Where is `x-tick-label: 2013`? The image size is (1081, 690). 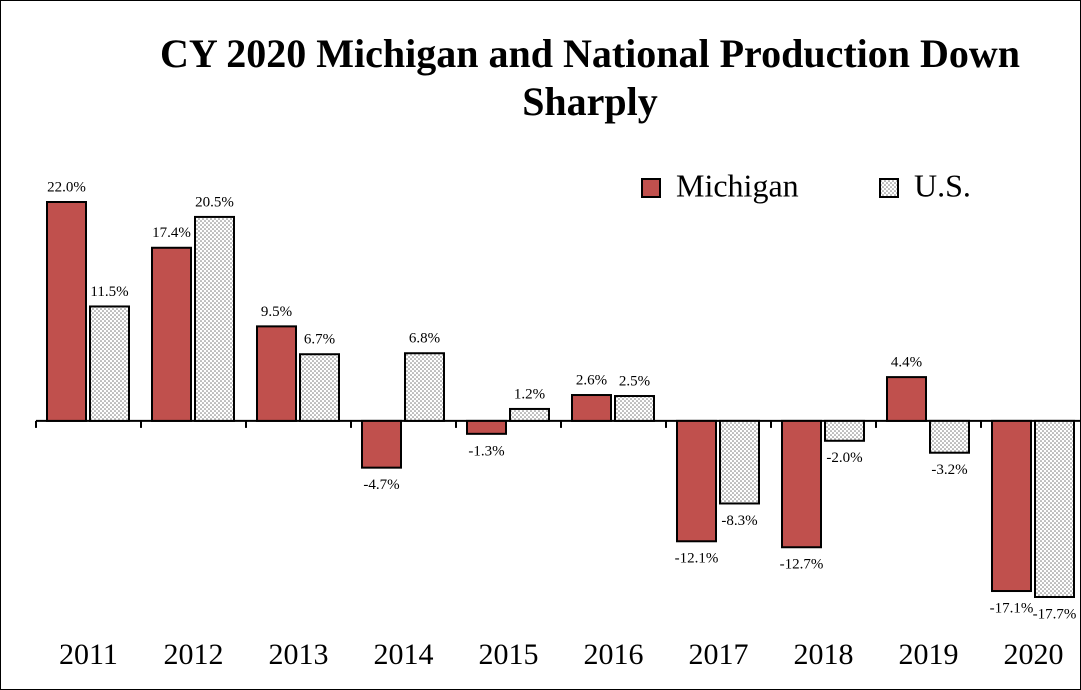 x-tick-label: 2013 is located at coordinates (299, 654).